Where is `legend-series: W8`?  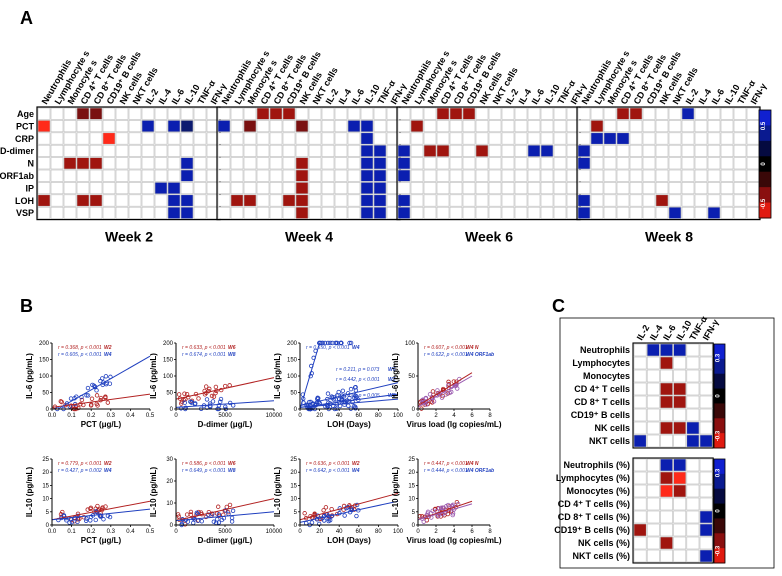 legend-series: W8 is located at coordinates (232, 471).